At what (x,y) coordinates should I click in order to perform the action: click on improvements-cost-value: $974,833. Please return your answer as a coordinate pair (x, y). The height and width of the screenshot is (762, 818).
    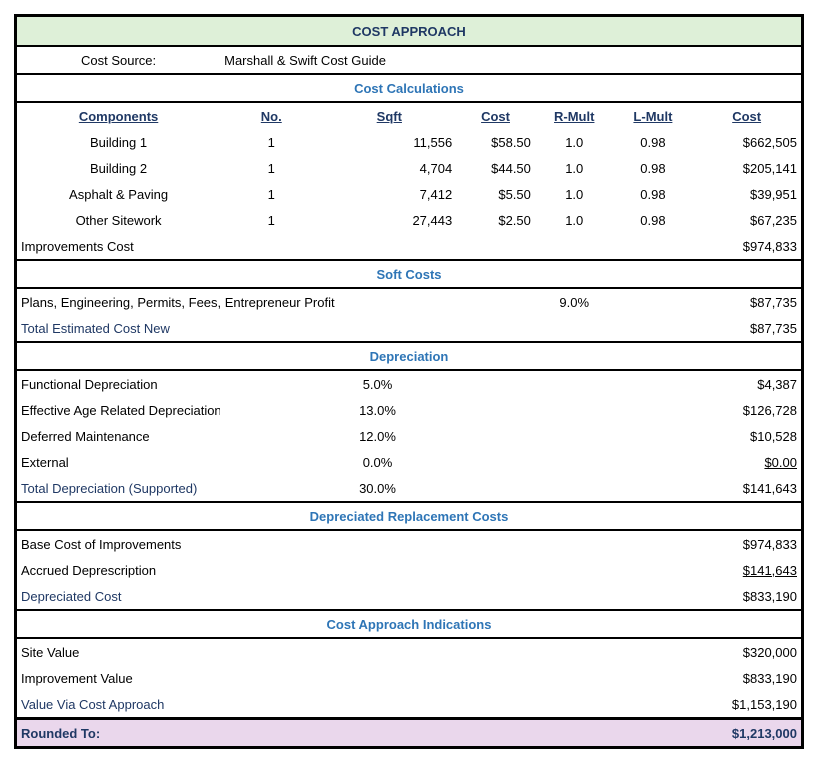
    Looking at the image, I should click on (747, 247).